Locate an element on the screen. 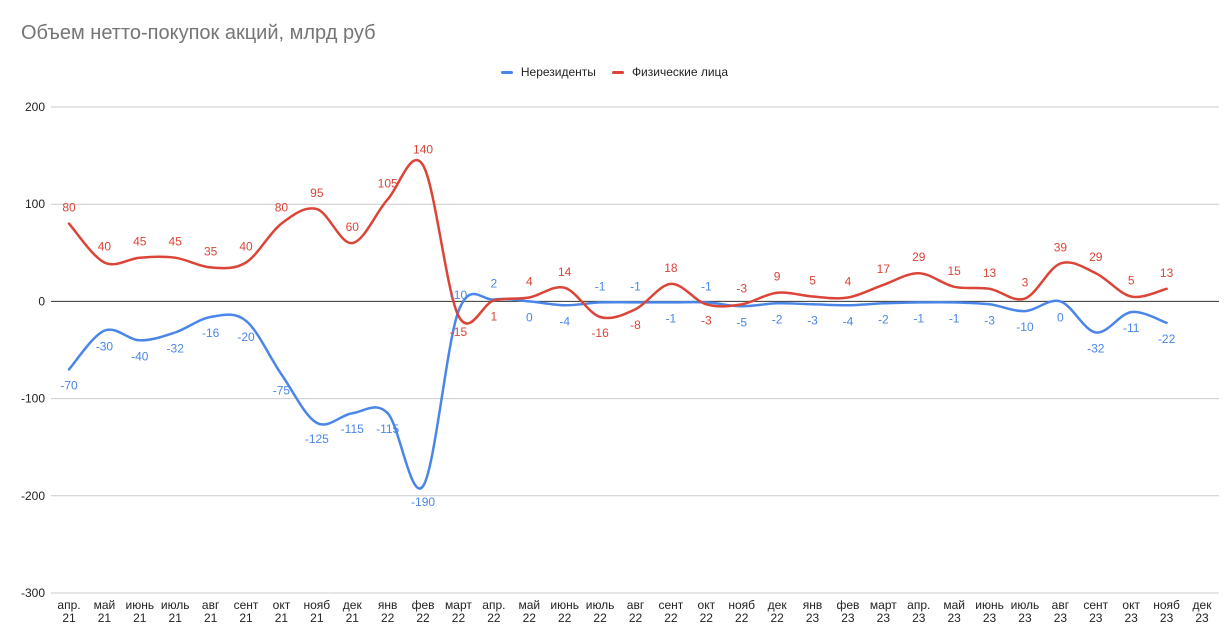 The height and width of the screenshot is (642, 1229). legend-item-individuals: Физические лица is located at coordinates (670, 72).